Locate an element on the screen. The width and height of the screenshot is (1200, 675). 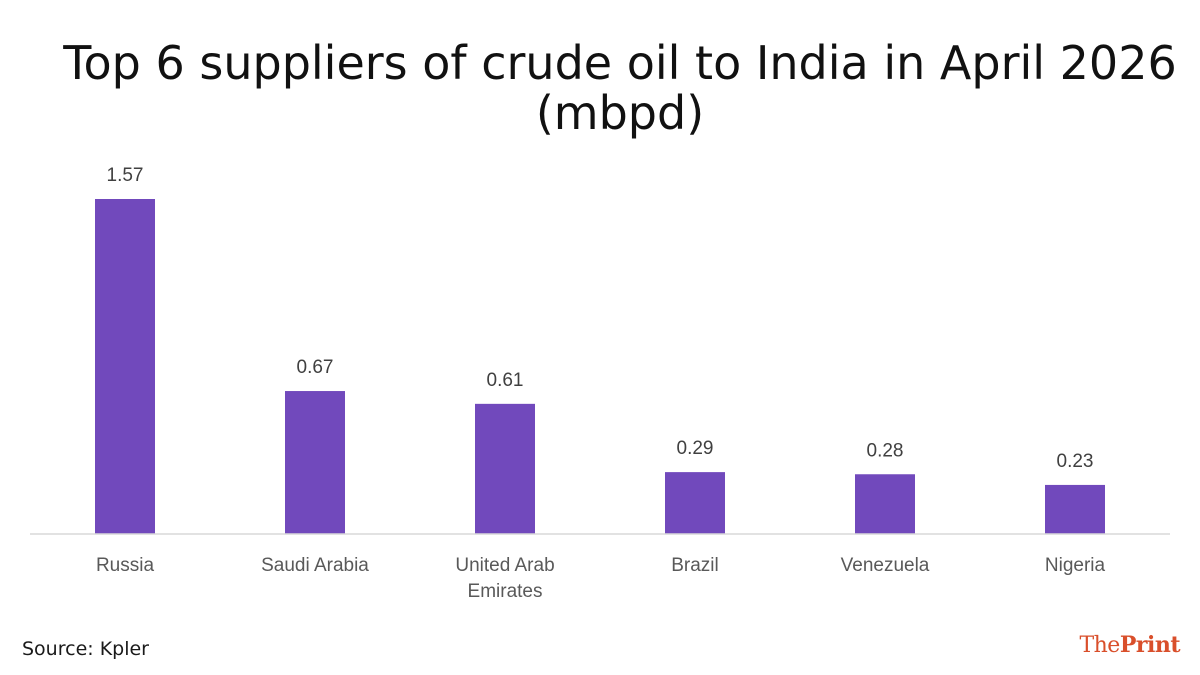
x-tick-label: Emirates is located at coordinates (505, 591).